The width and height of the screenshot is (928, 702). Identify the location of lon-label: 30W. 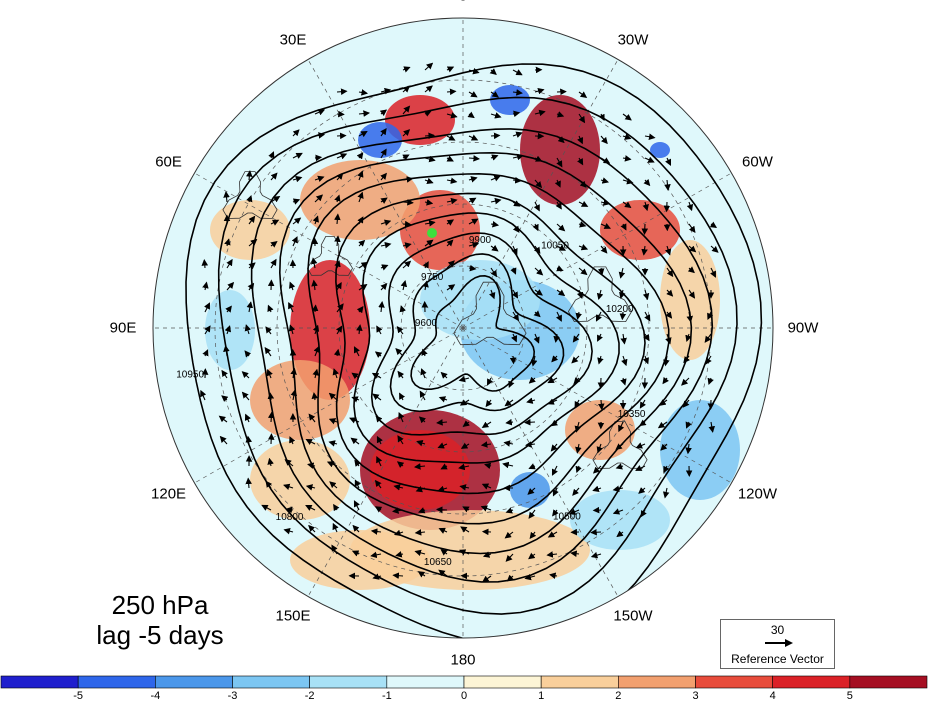
(633, 40).